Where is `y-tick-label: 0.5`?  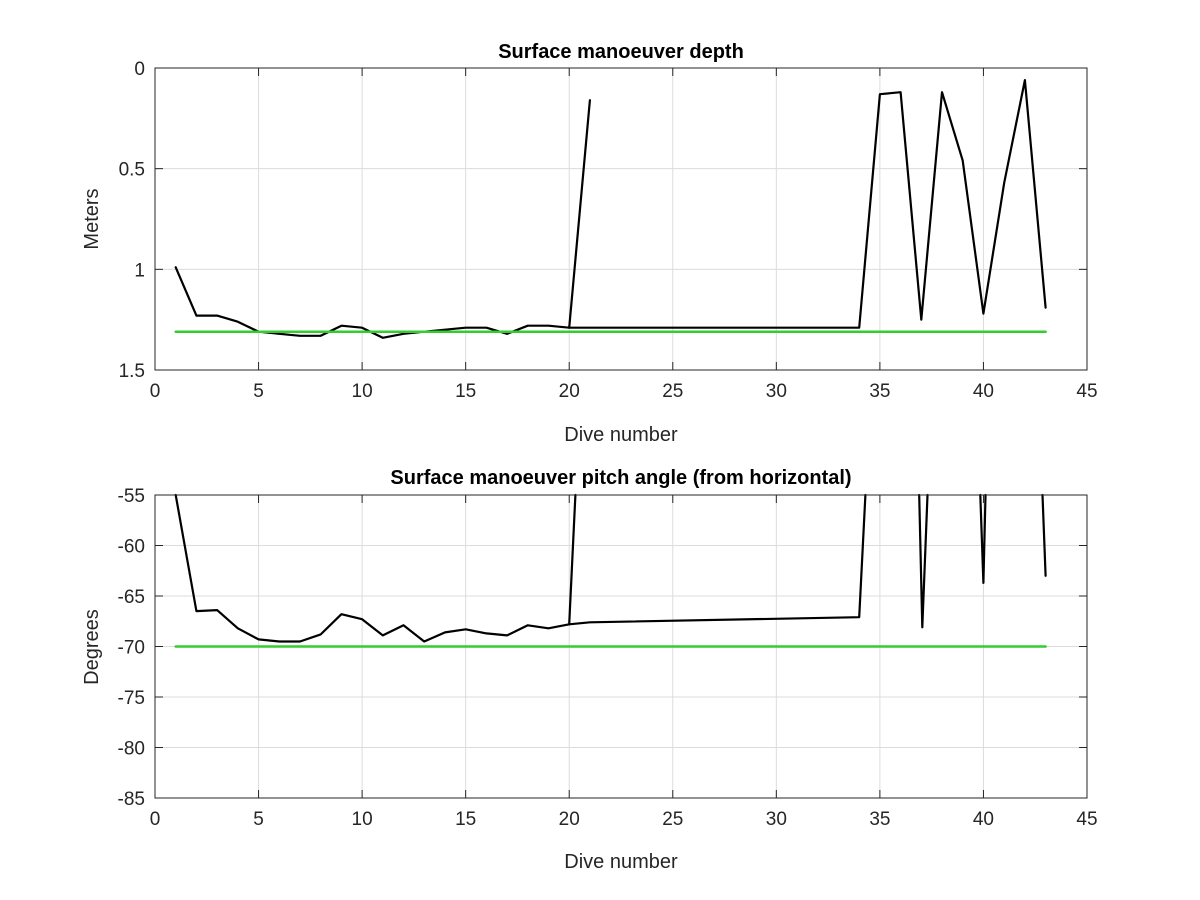
y-tick-label: 0.5 is located at coordinates (132, 170).